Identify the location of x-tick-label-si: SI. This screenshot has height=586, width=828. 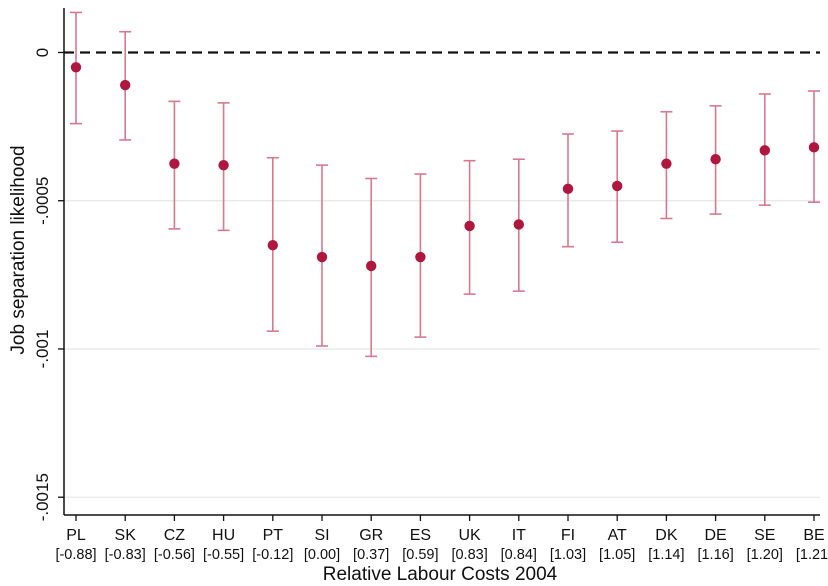
(321, 535).